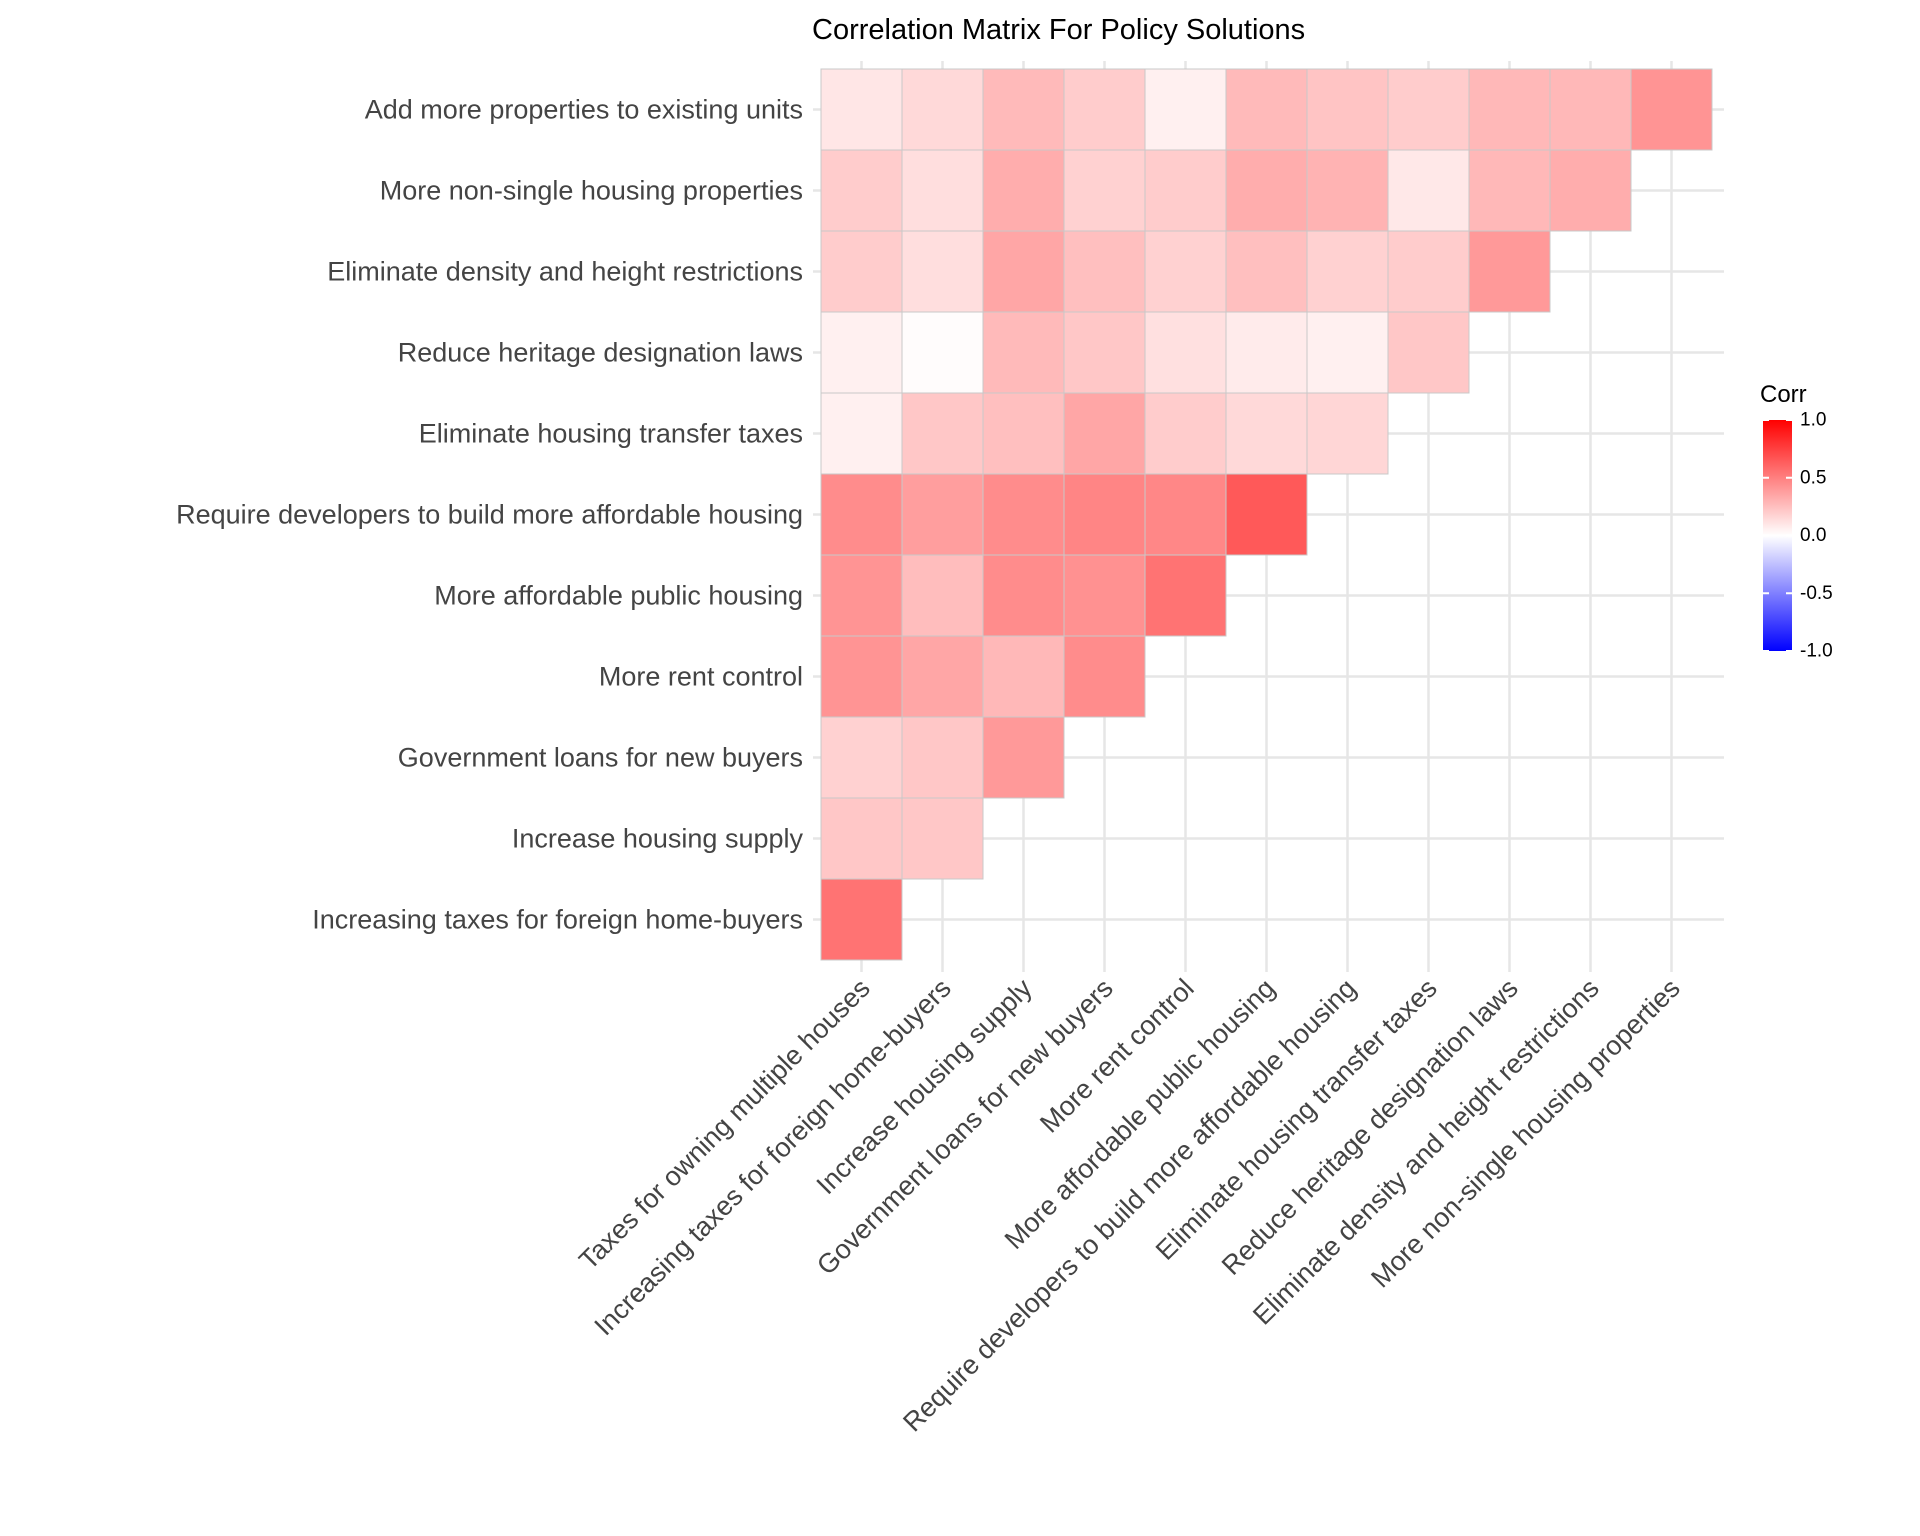  What do you see at coordinates (1816, 593) in the screenshot?
I see `legend-tick-label: -0.5` at bounding box center [1816, 593].